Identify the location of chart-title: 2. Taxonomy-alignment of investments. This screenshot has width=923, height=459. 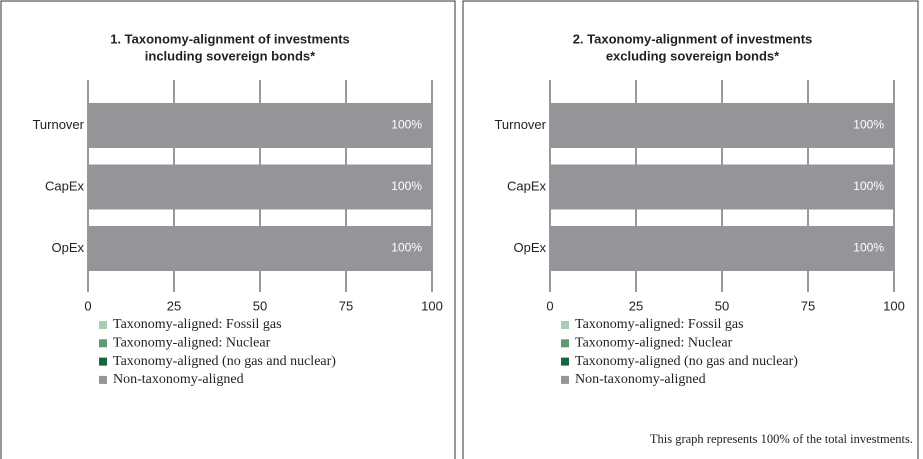
(693, 38).